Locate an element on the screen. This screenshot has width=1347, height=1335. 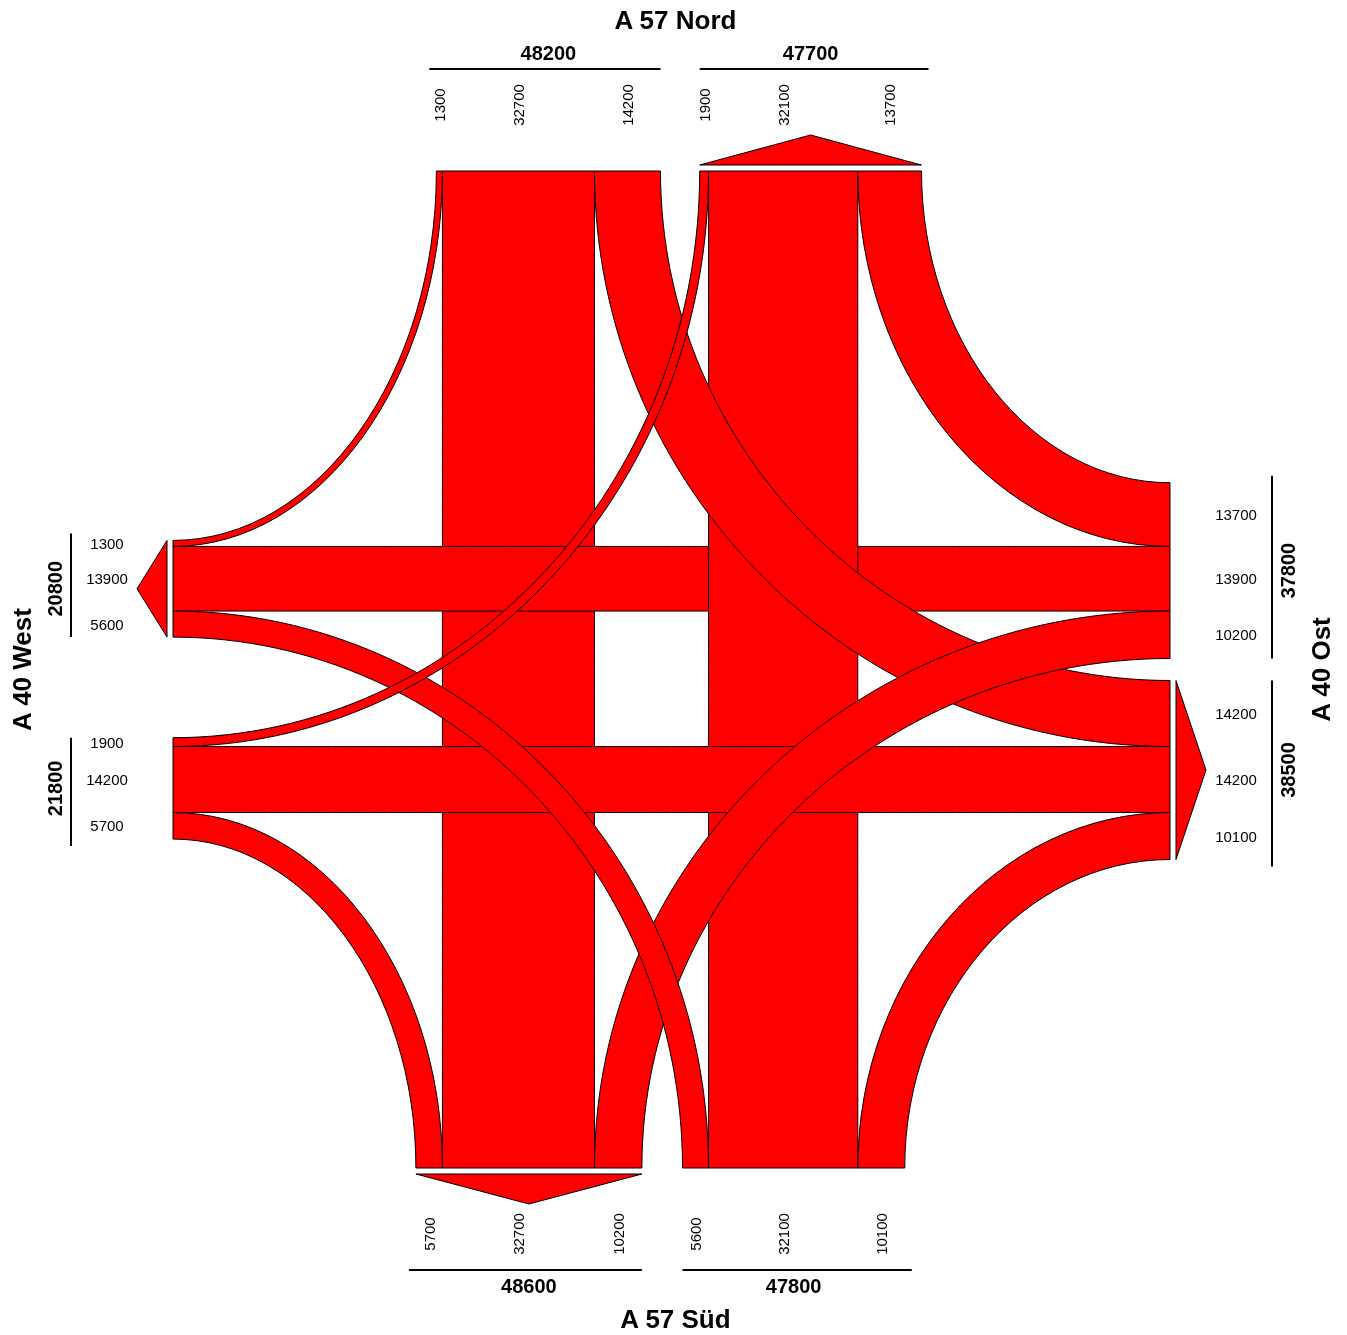
category-label: A 40 Ost is located at coordinates (1321, 669).